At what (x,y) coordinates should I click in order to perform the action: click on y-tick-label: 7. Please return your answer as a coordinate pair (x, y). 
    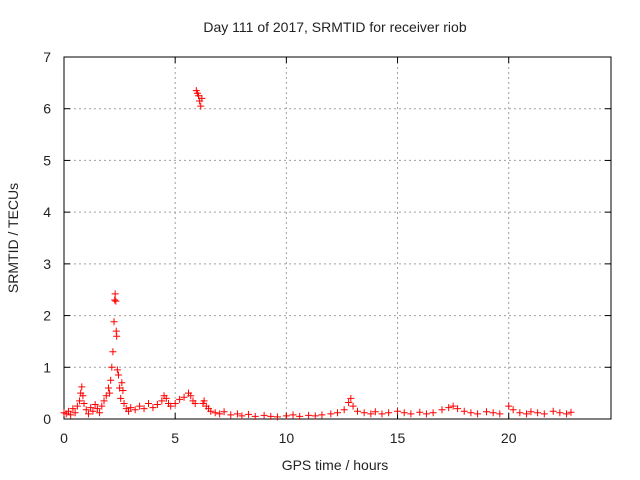
    Looking at the image, I should click on (47, 57).